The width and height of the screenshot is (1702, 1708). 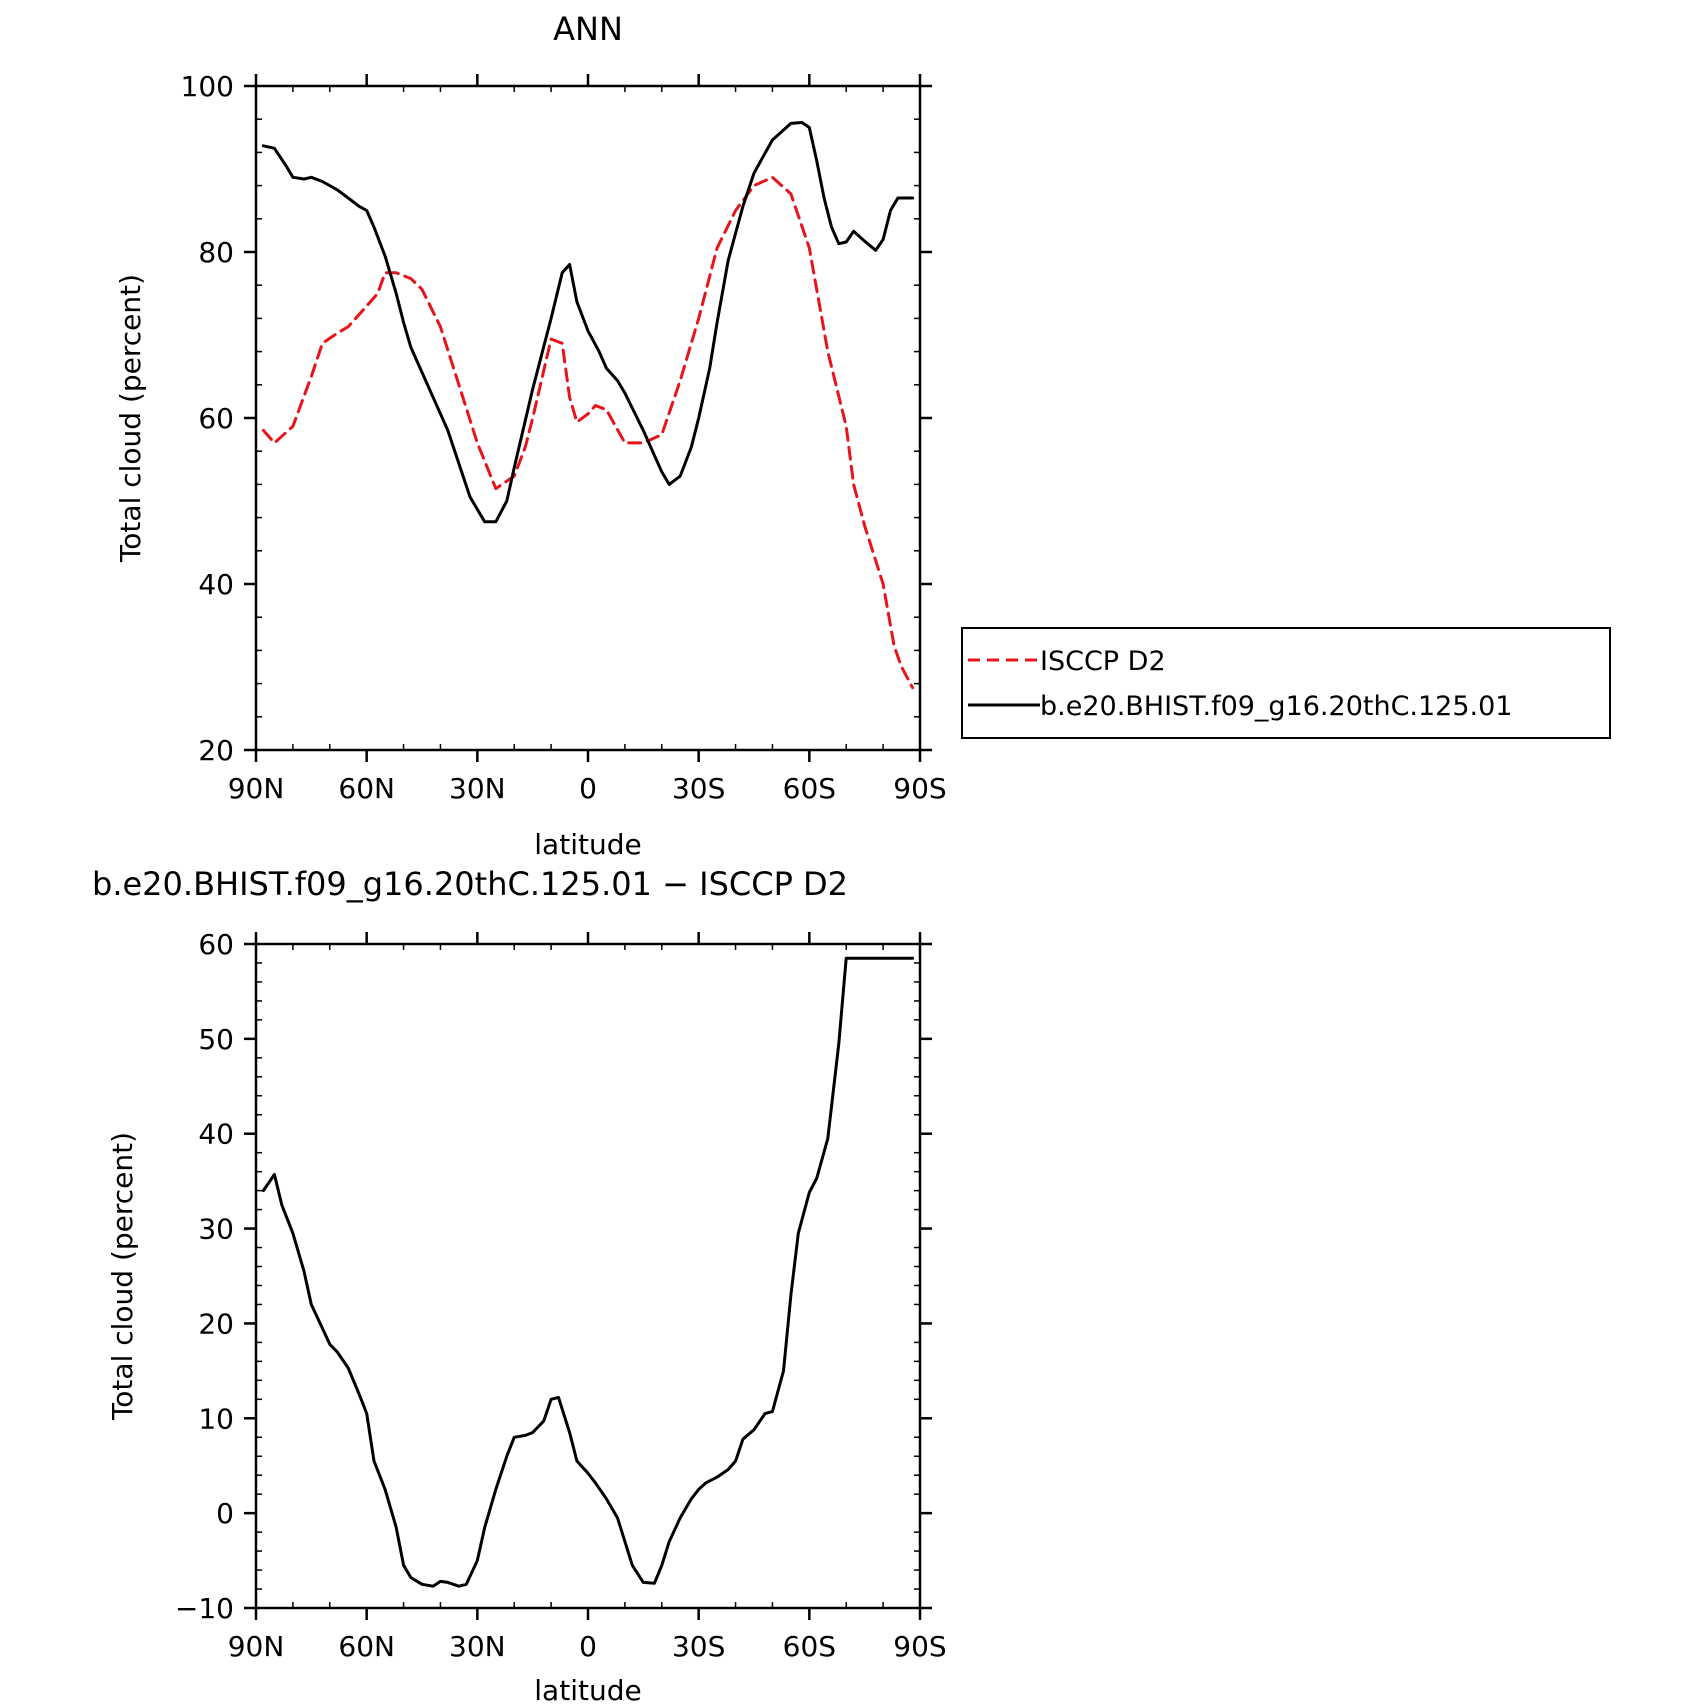 What do you see at coordinates (216, 1229) in the screenshot?
I see `y-tick-label: 30` at bounding box center [216, 1229].